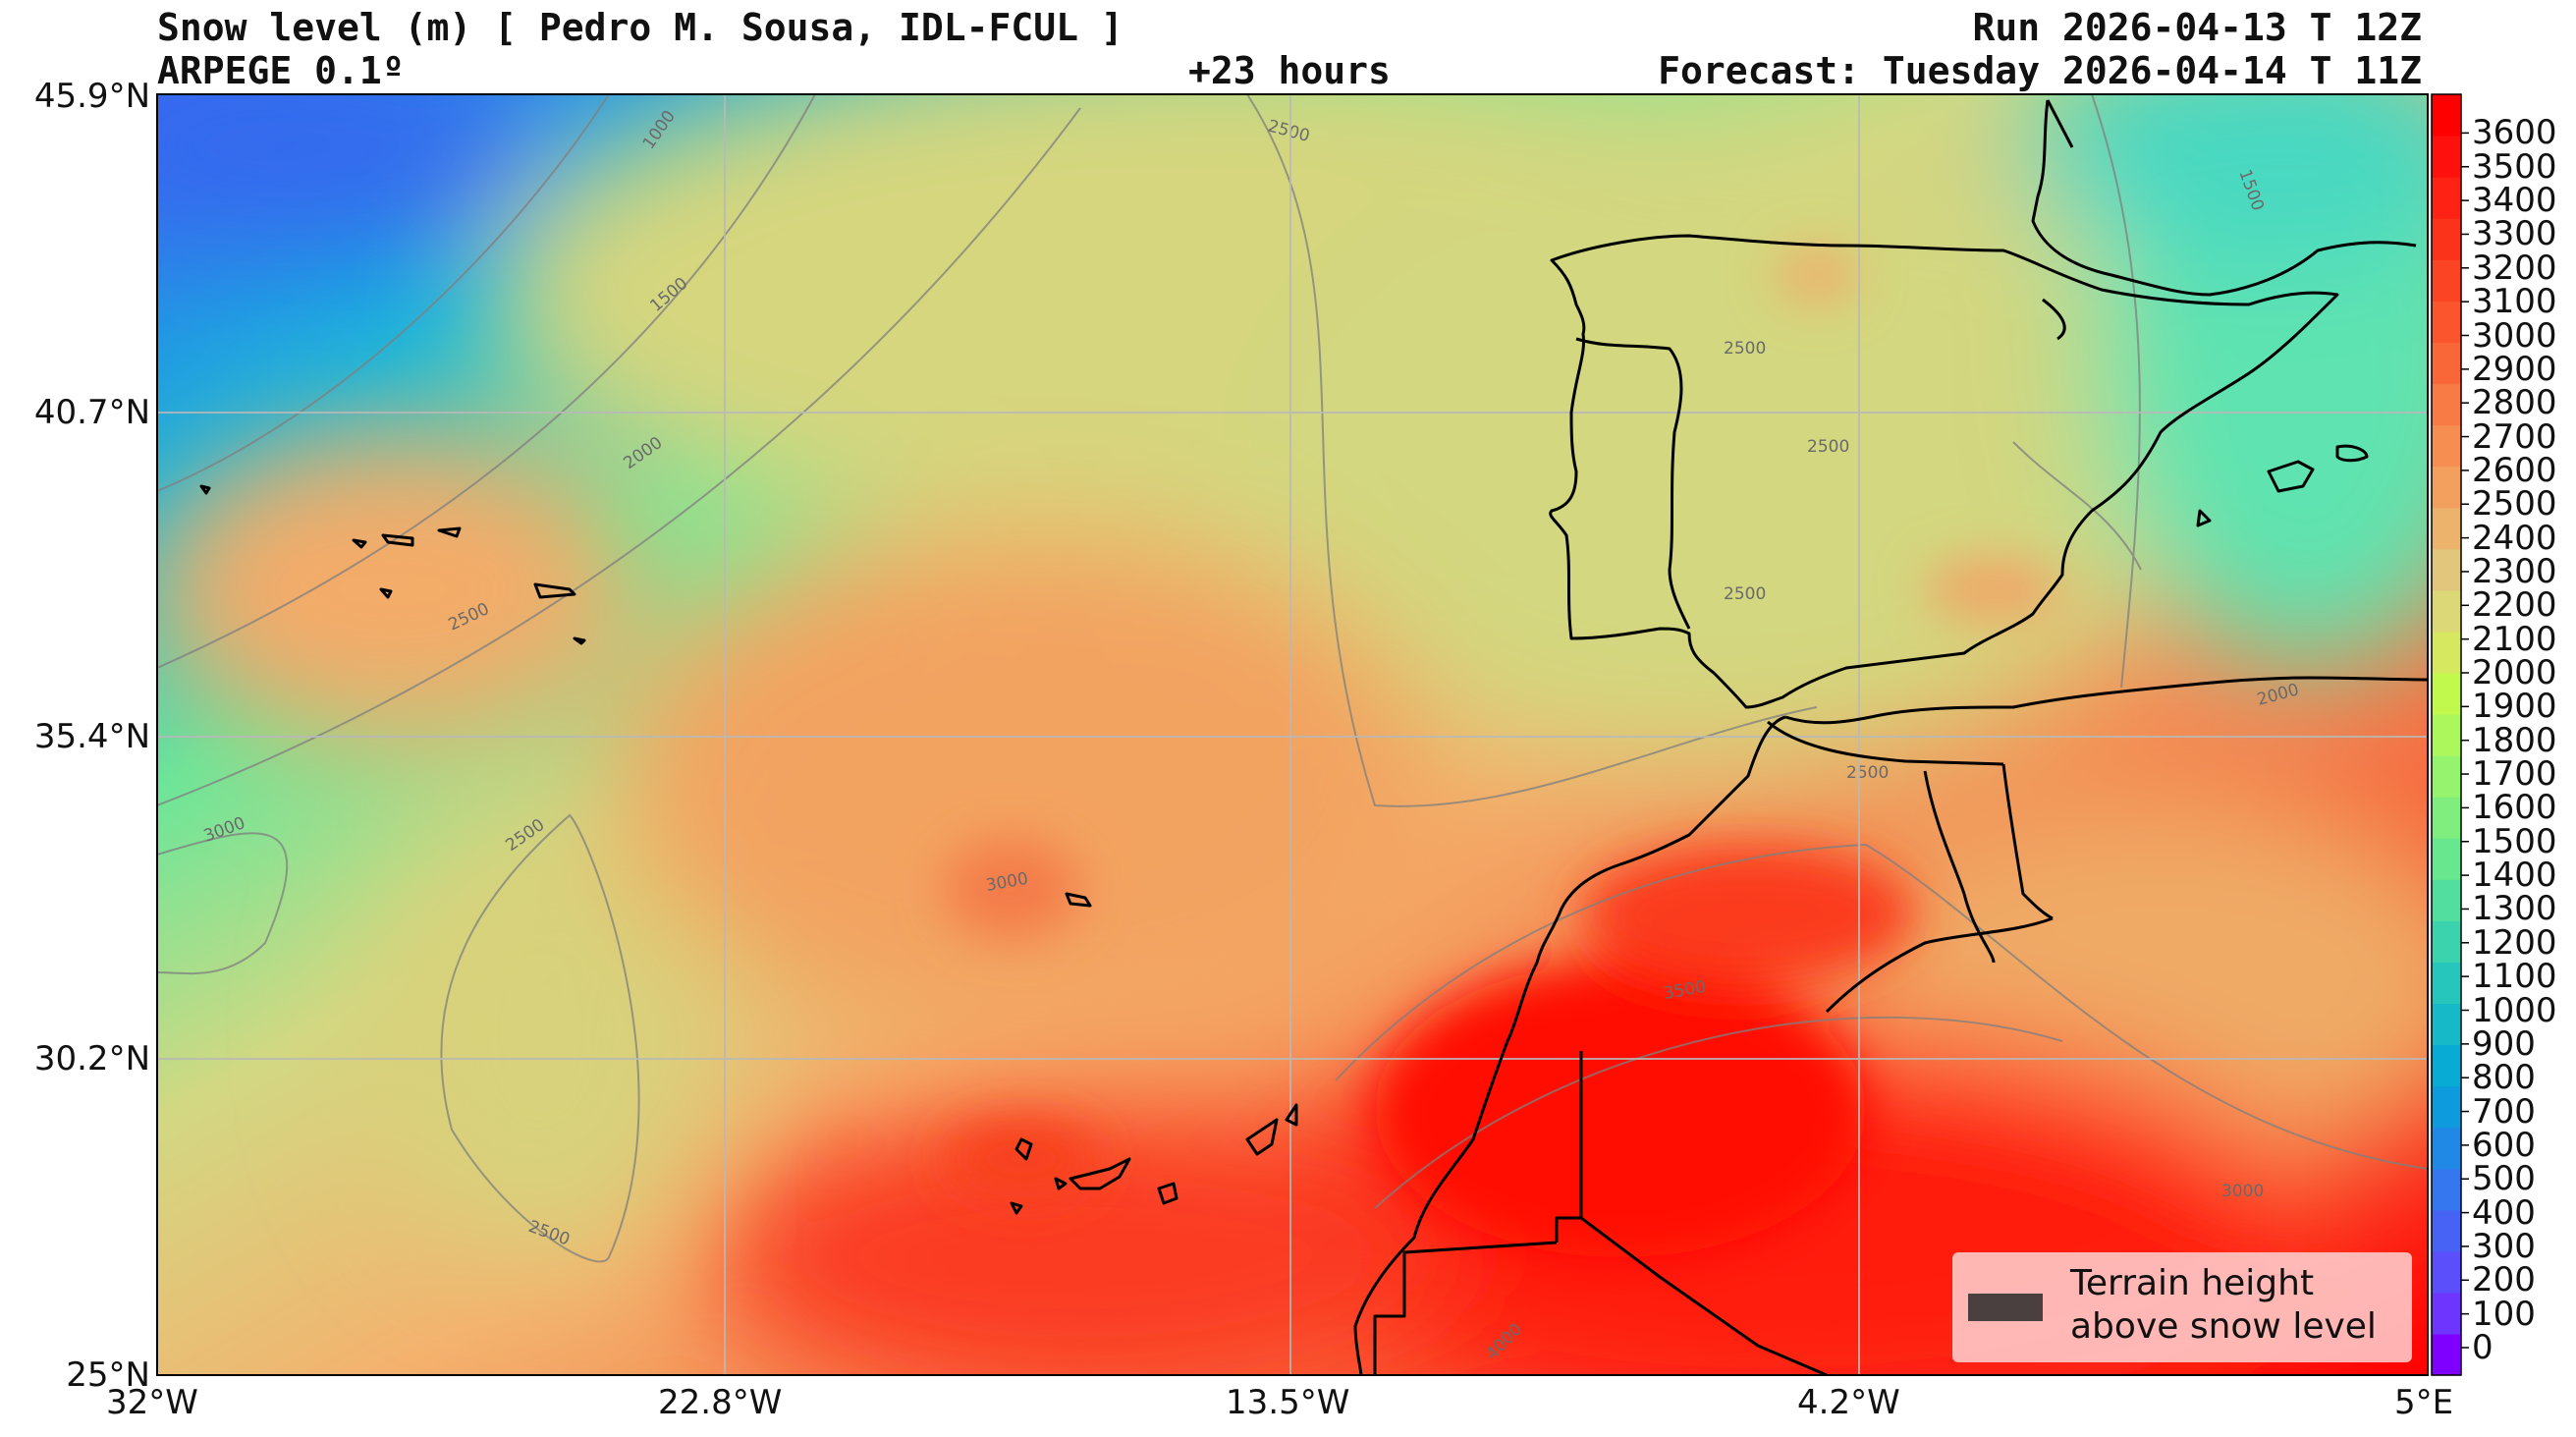 The width and height of the screenshot is (2576, 1437). I want to click on colorbar-label: 1200, so click(2514, 942).